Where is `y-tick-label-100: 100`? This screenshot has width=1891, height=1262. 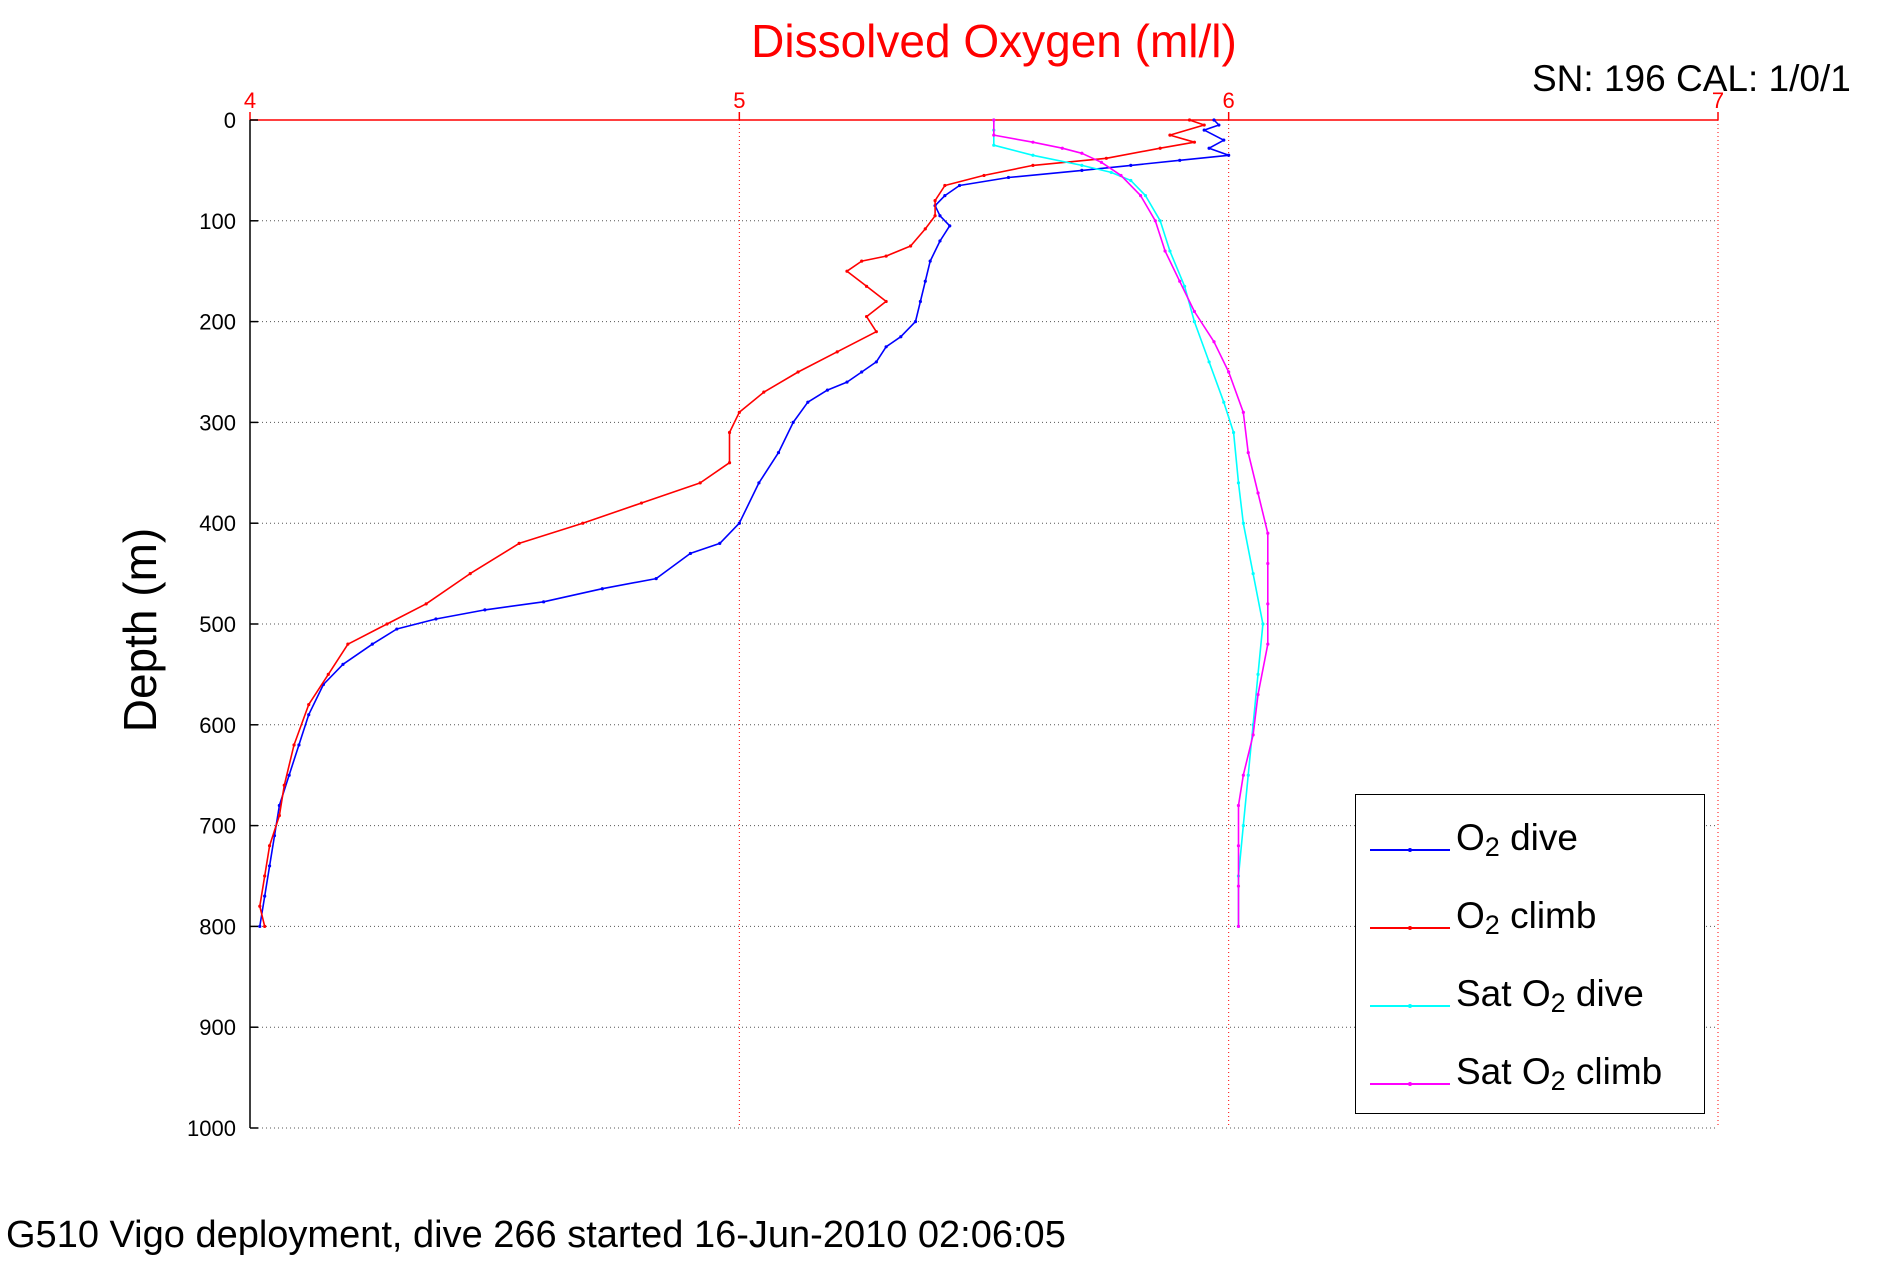
y-tick-label-100: 100 is located at coordinates (217, 221).